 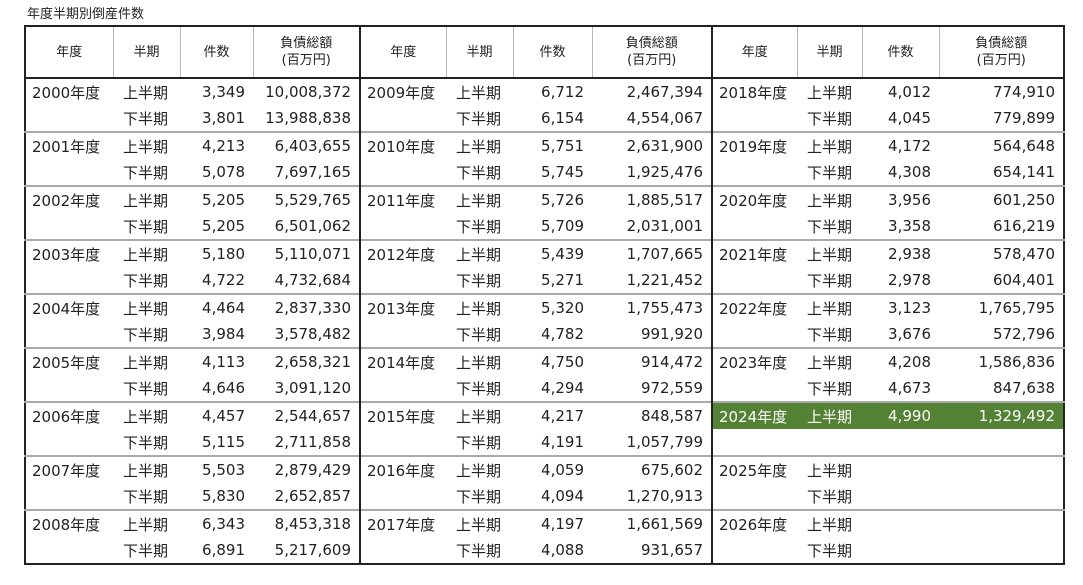 What do you see at coordinates (562, 92) in the screenshot?
I see `count-cell: 6,712` at bounding box center [562, 92].